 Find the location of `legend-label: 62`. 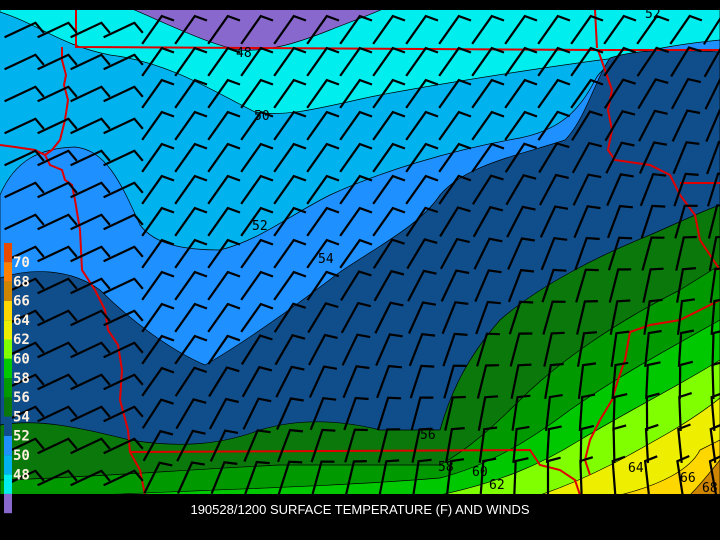

legend-label: 62 is located at coordinates (21, 340).